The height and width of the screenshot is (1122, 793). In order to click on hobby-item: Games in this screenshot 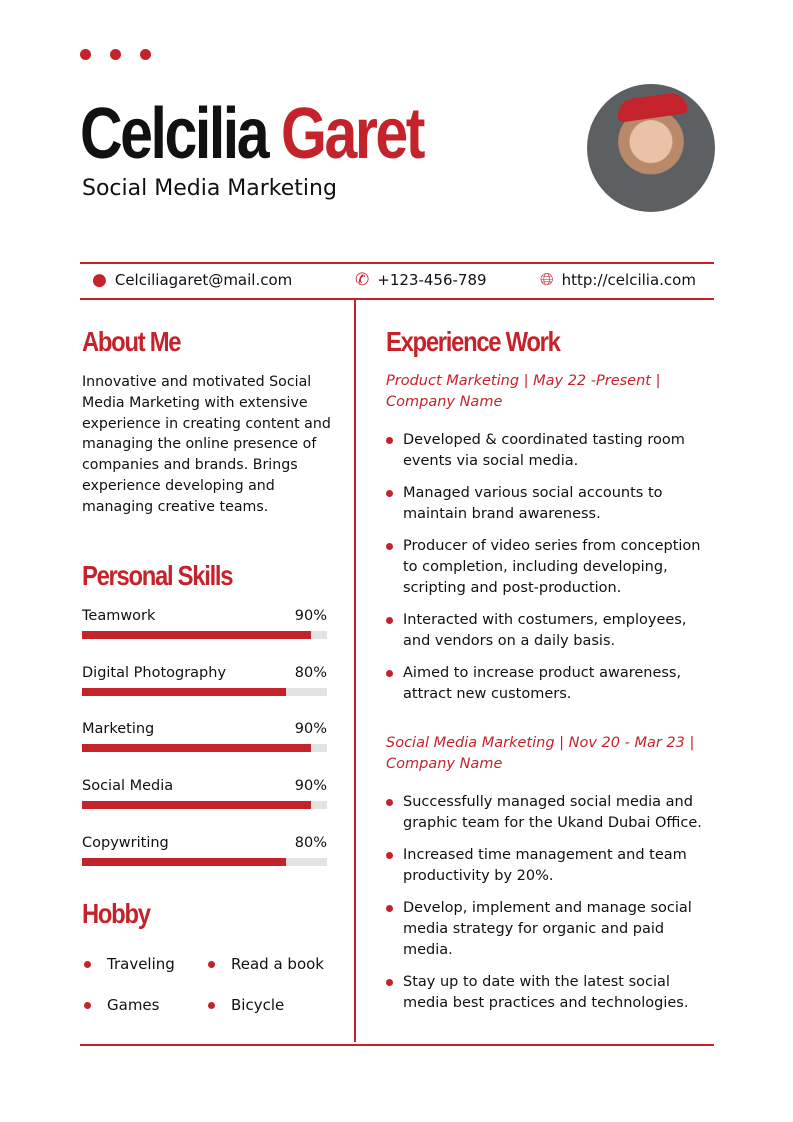, I will do `click(121, 1005)`.